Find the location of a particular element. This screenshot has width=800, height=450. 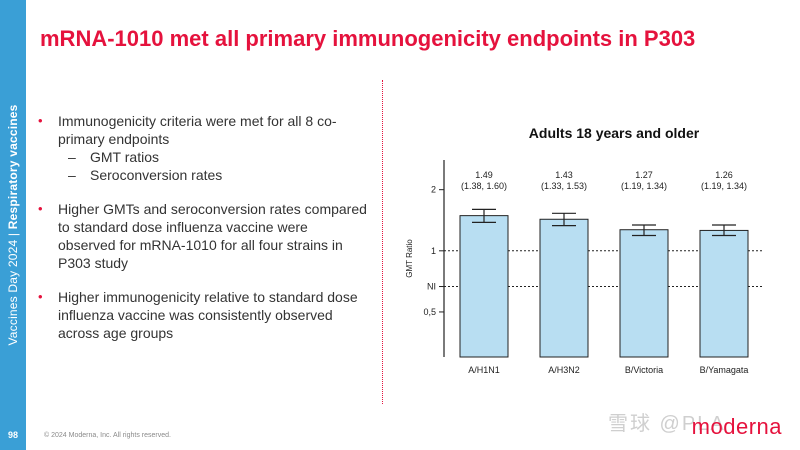

vertical-divider is located at coordinates (382, 242).